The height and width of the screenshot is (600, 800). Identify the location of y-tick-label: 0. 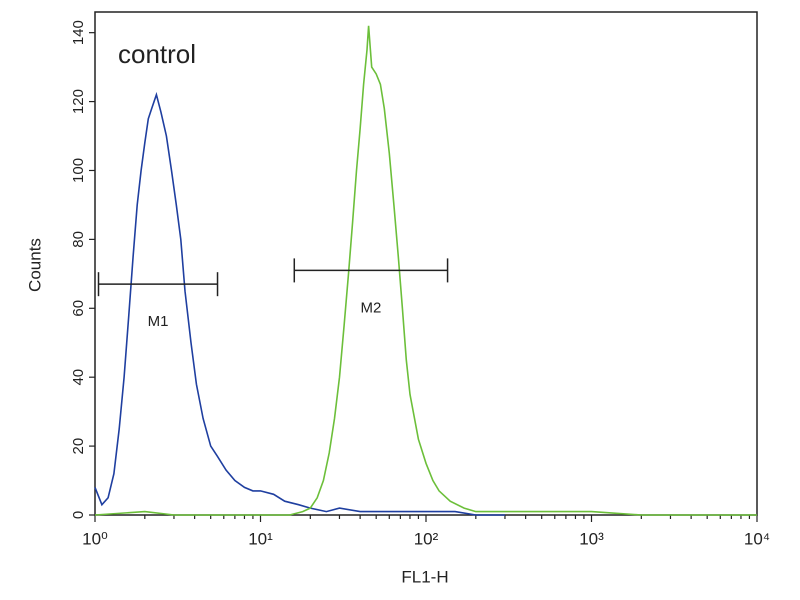
(78, 515).